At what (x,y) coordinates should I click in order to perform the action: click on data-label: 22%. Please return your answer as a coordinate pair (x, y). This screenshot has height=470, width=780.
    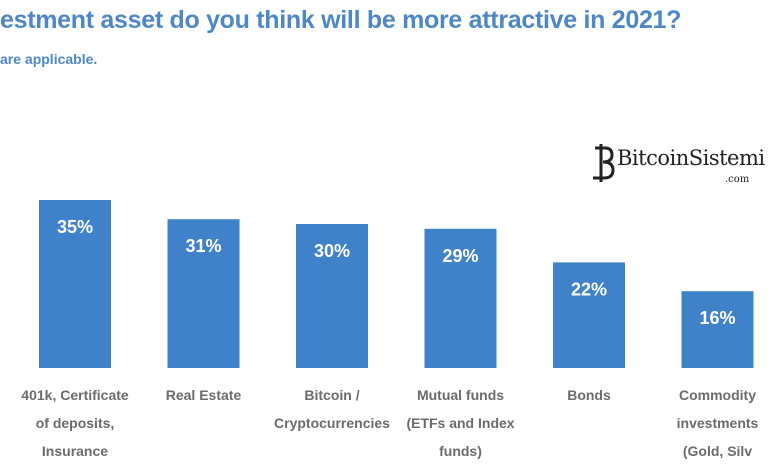
    Looking at the image, I should click on (589, 289).